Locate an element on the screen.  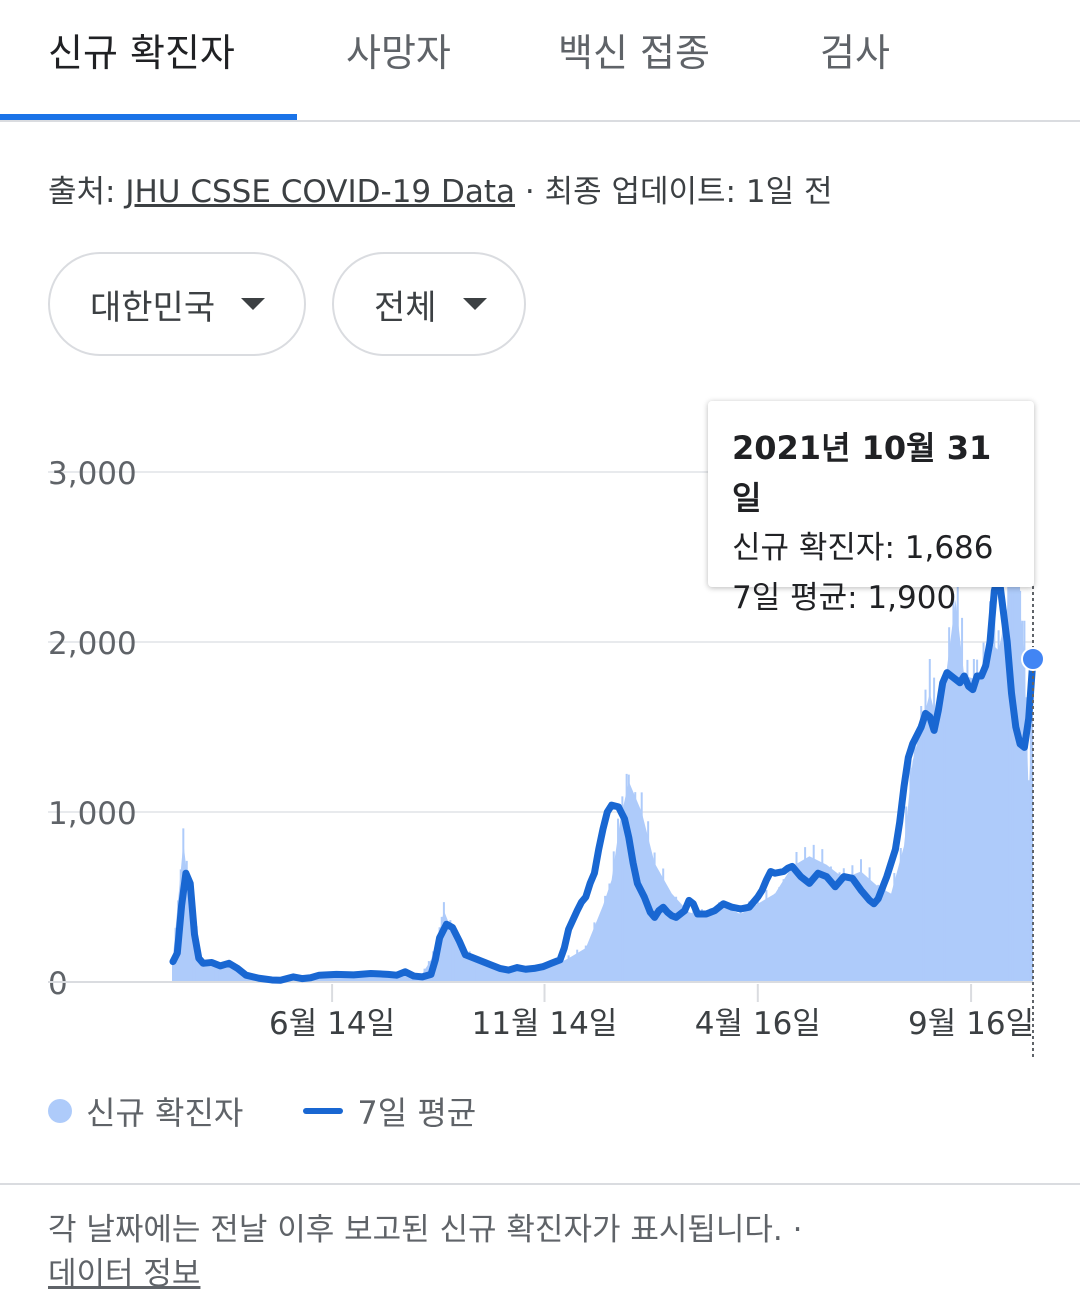
x-tick-label: 6월 14일 is located at coordinates (332, 1024).